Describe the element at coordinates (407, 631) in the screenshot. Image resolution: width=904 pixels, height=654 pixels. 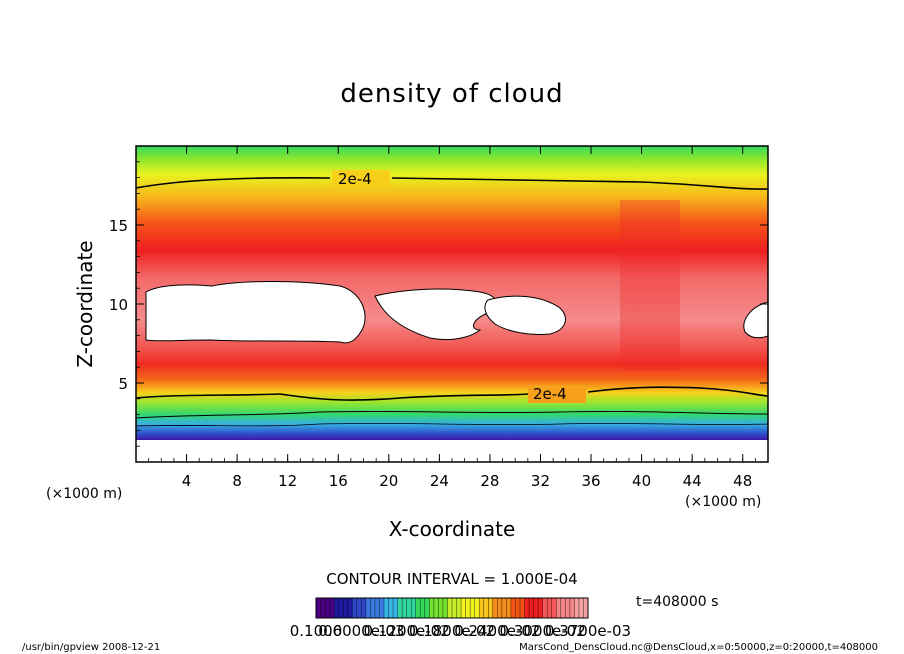
I see `colorbar-tick-label: 0.1200e-02` at that location.